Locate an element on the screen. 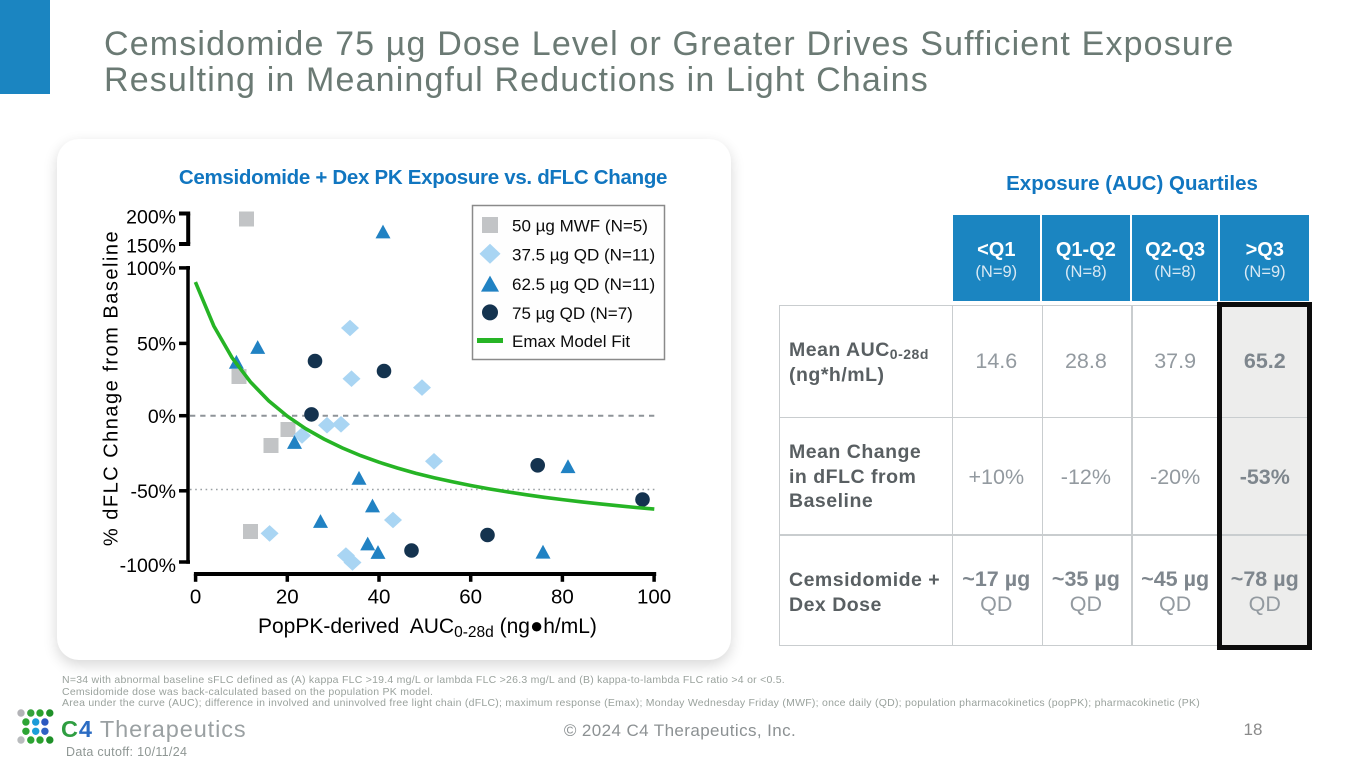  svg-text: 40 is located at coordinates (379, 597).